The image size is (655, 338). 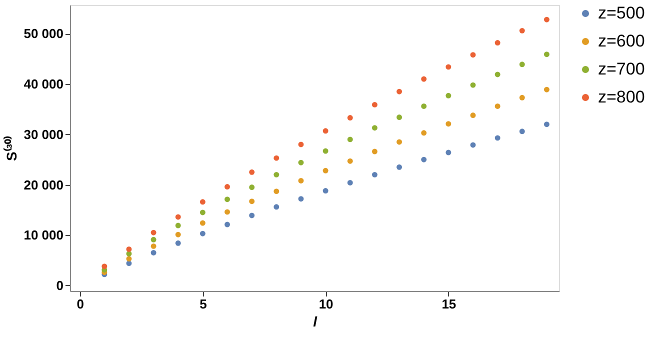 I want to click on y-axis-title: S⁽³⁰⁾, so click(x=12, y=148).